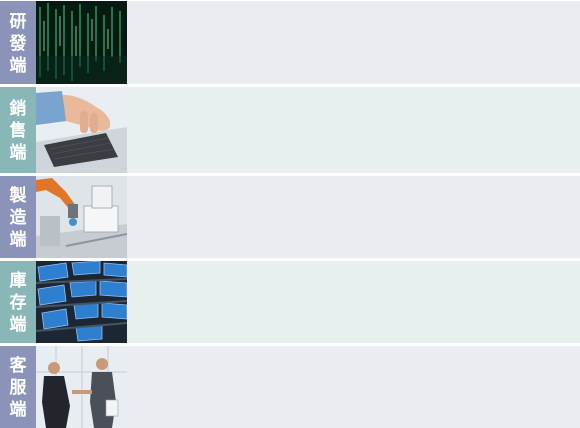  Describe the element at coordinates (18, 130) in the screenshot. I see `row-label-sales: 銷 售 端` at that location.